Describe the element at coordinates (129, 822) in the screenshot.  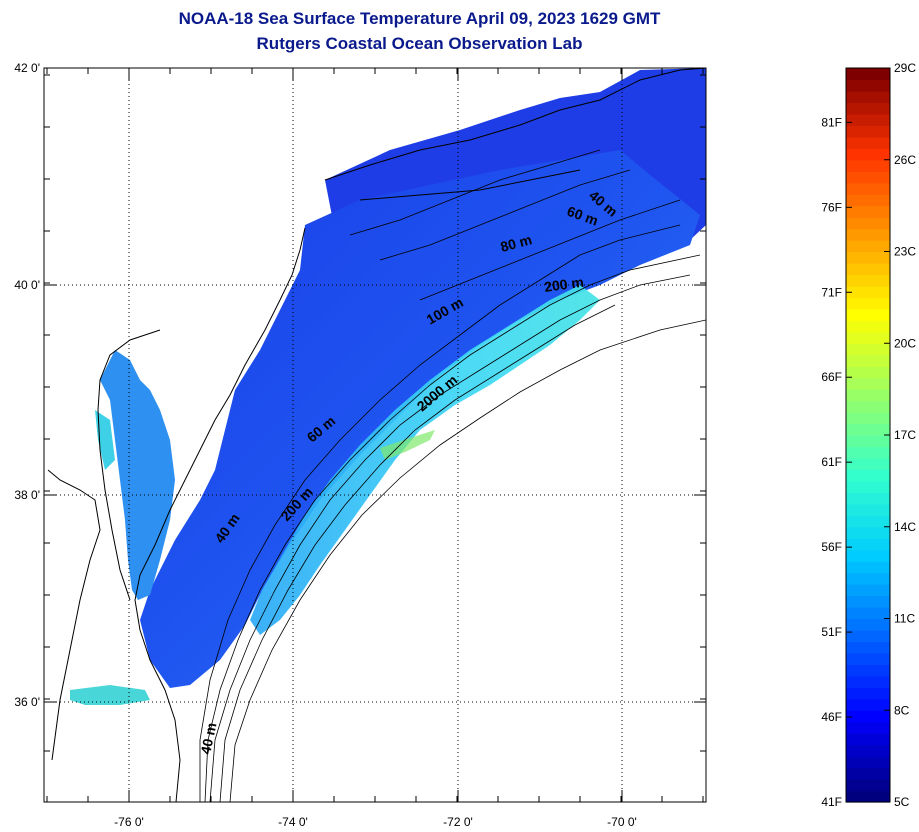
I see `lon-label-76: -76 0'` at that location.